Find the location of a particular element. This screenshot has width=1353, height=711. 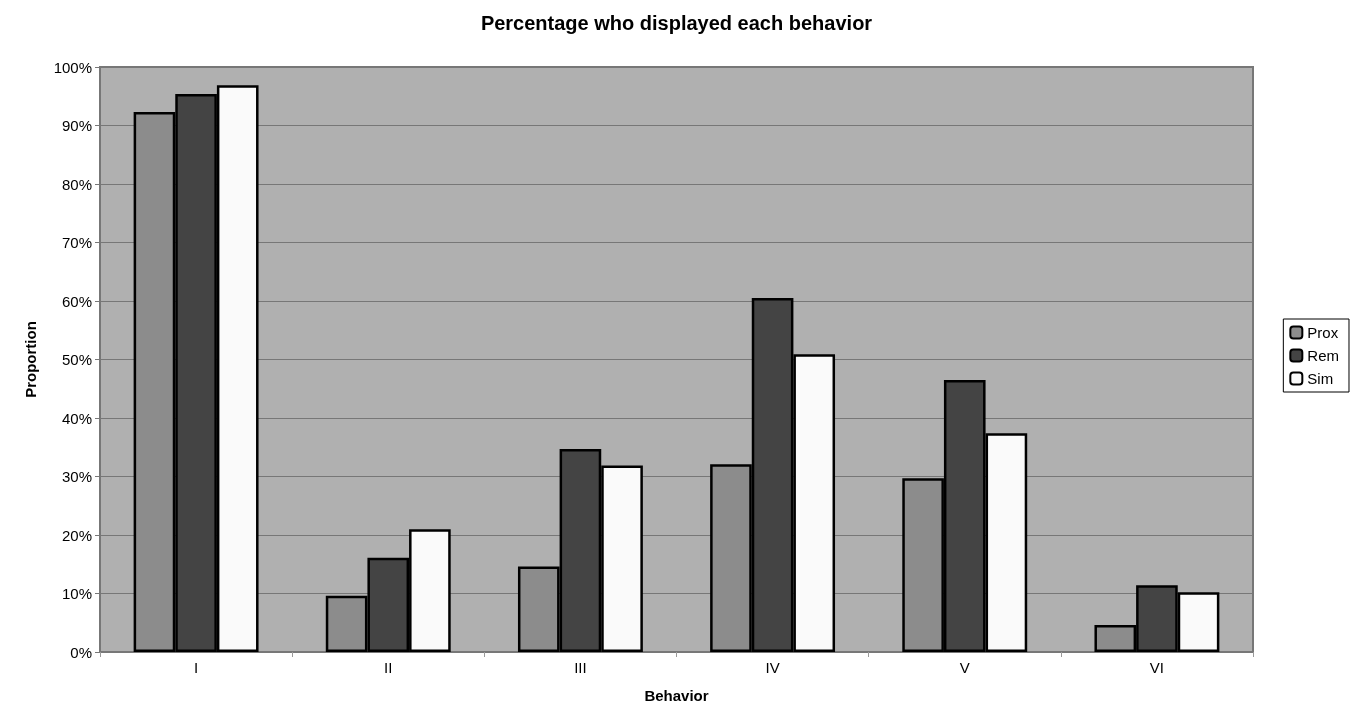

y-axis-title: Proportion is located at coordinates (30, 359).